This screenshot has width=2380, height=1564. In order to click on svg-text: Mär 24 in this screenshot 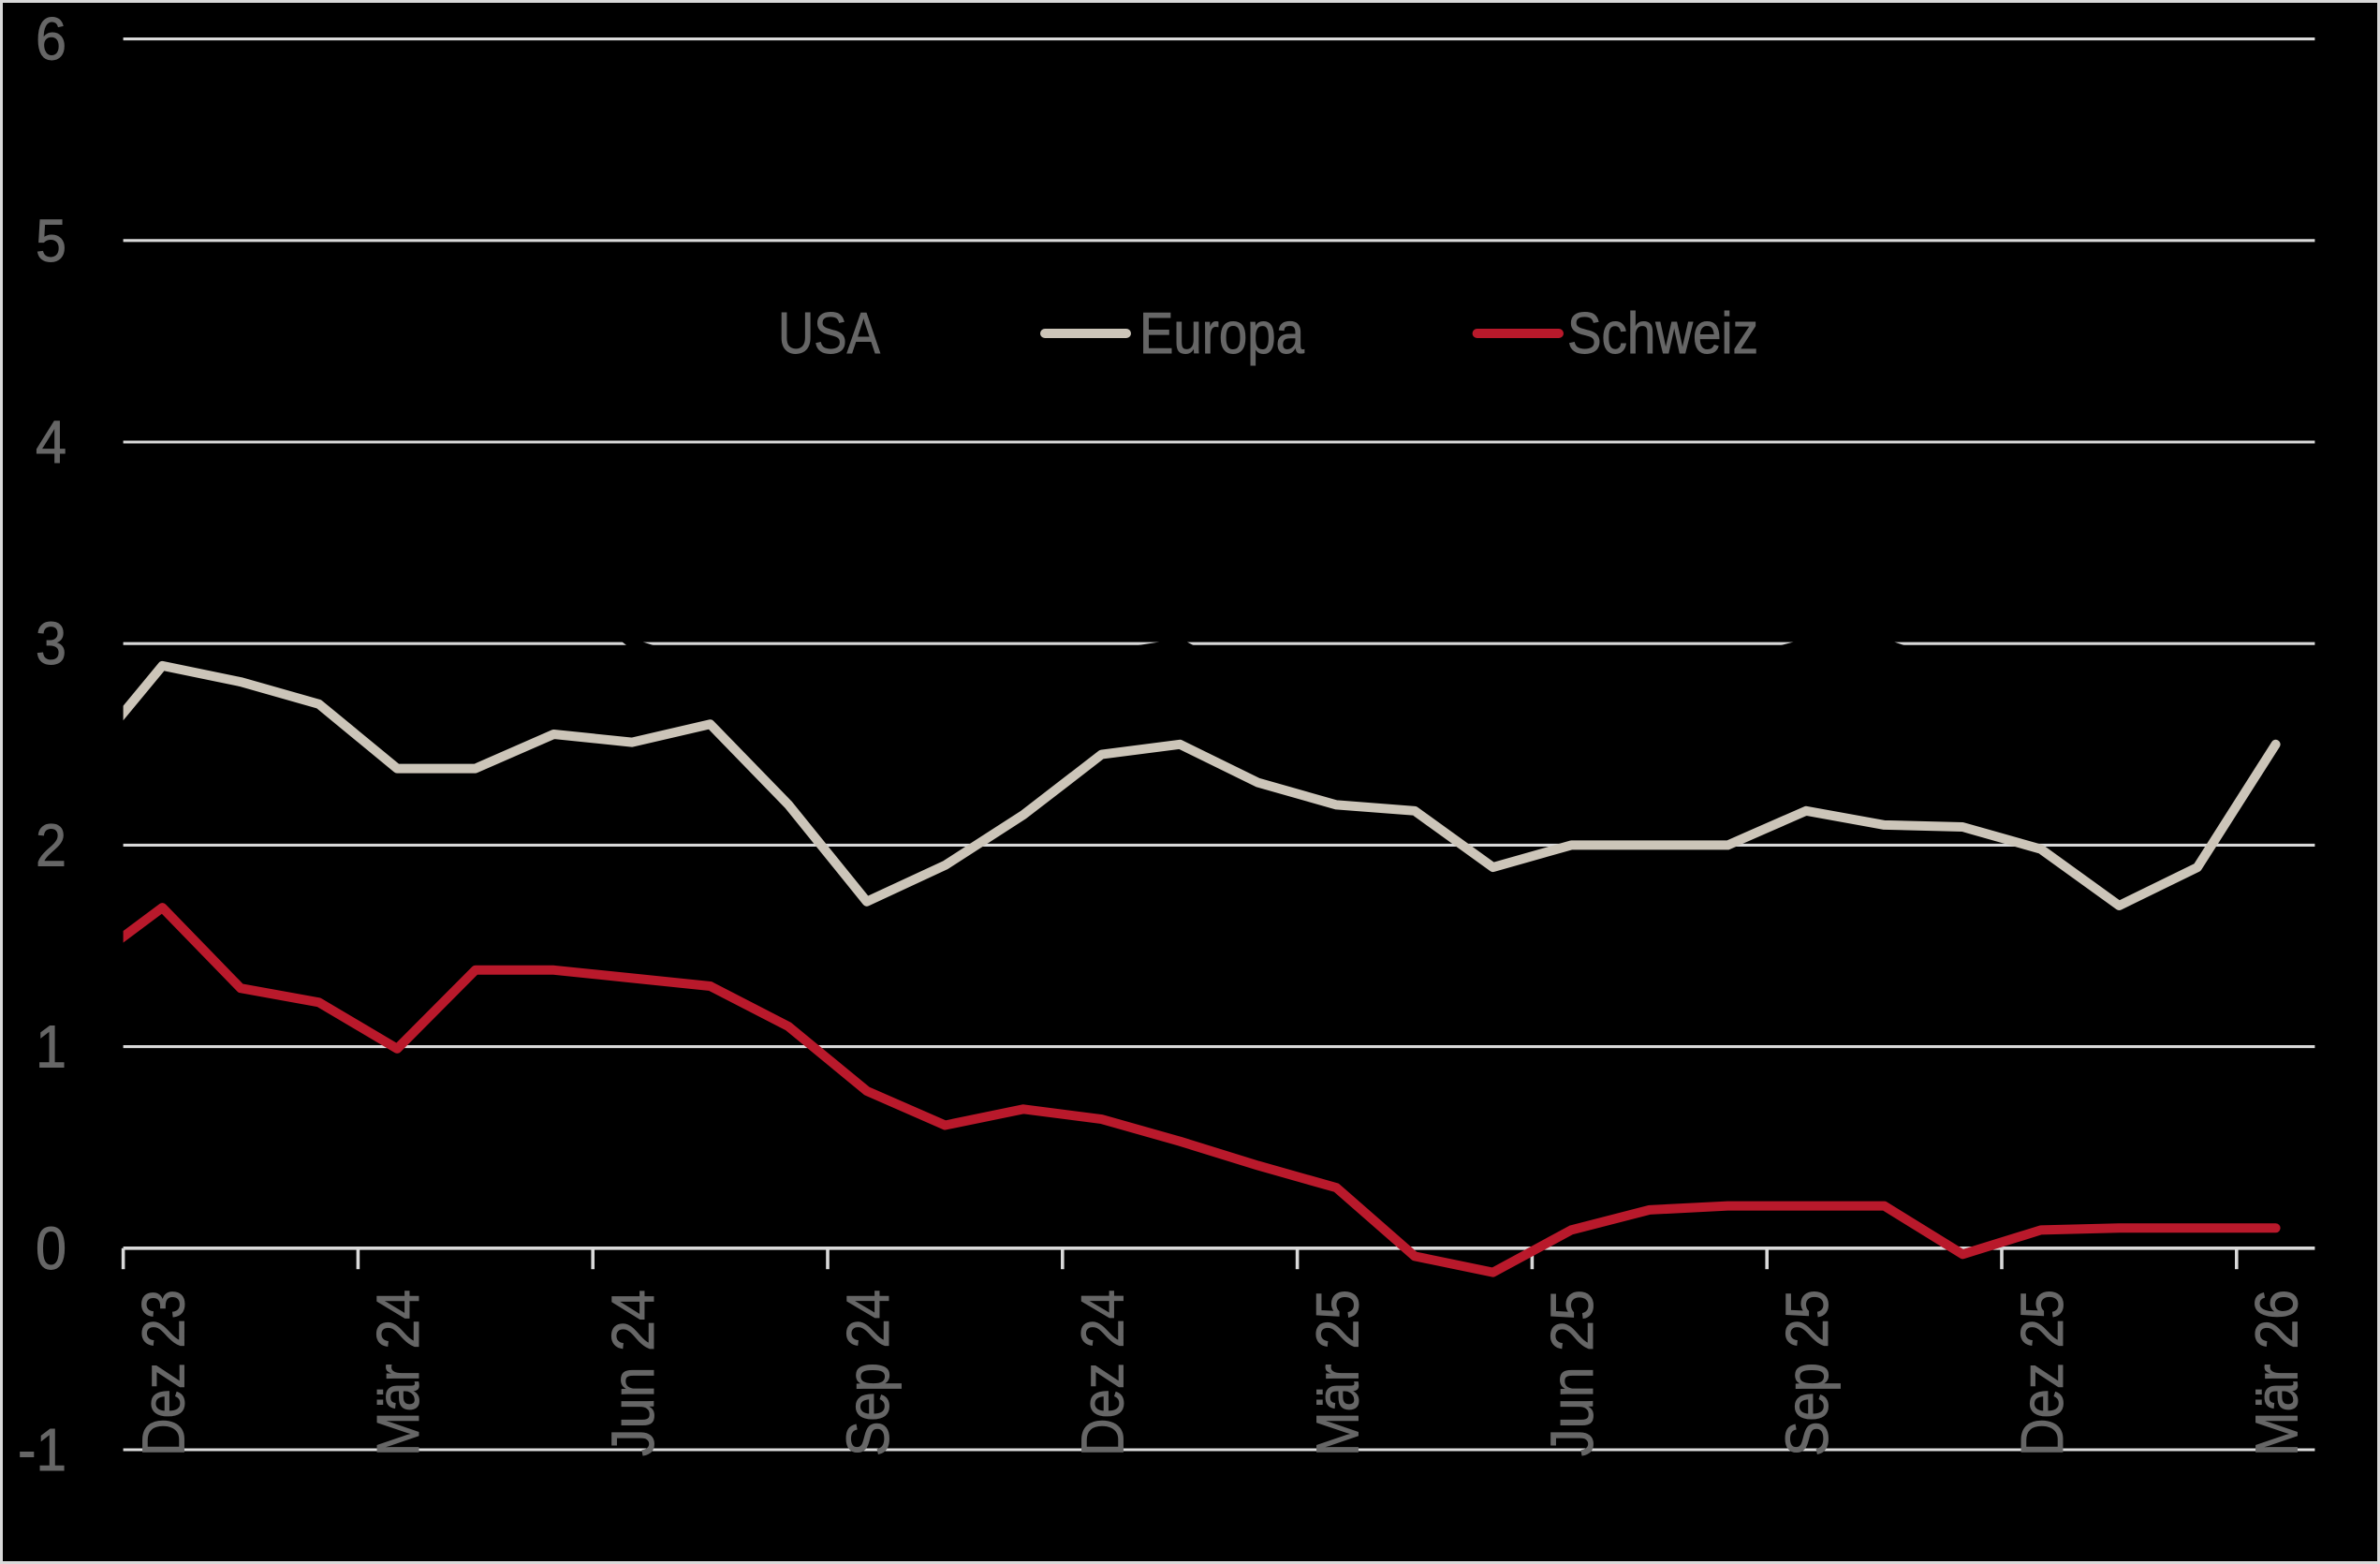, I will do `click(398, 1373)`.